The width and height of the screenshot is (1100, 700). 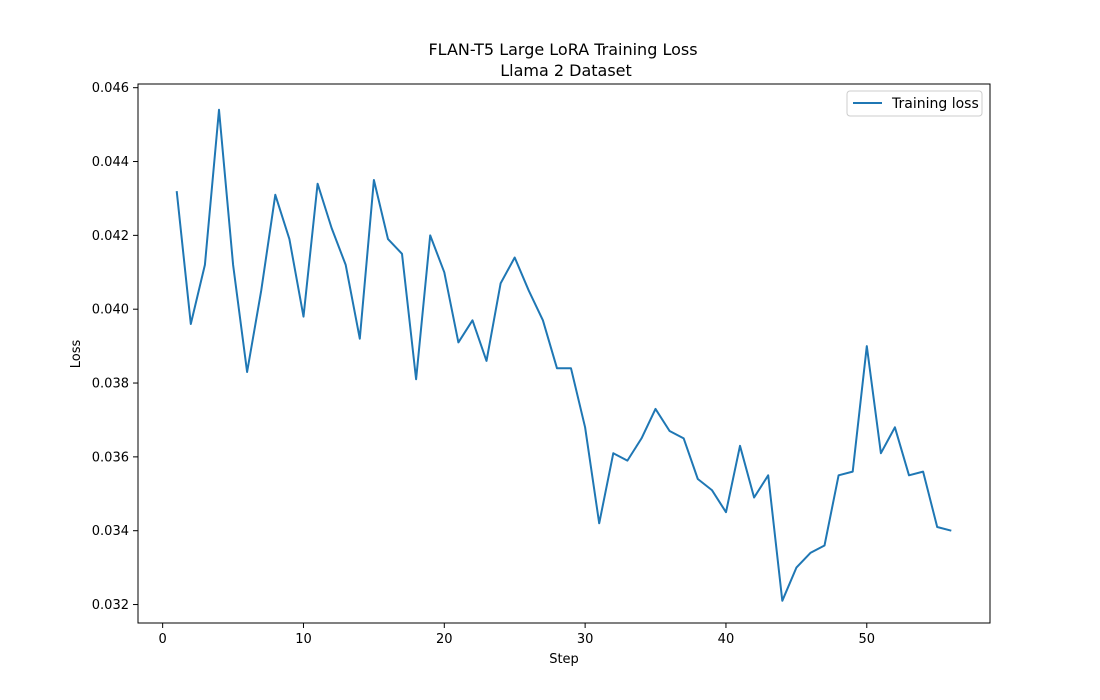 What do you see at coordinates (585, 639) in the screenshot?
I see `x-tick-label: 30` at bounding box center [585, 639].